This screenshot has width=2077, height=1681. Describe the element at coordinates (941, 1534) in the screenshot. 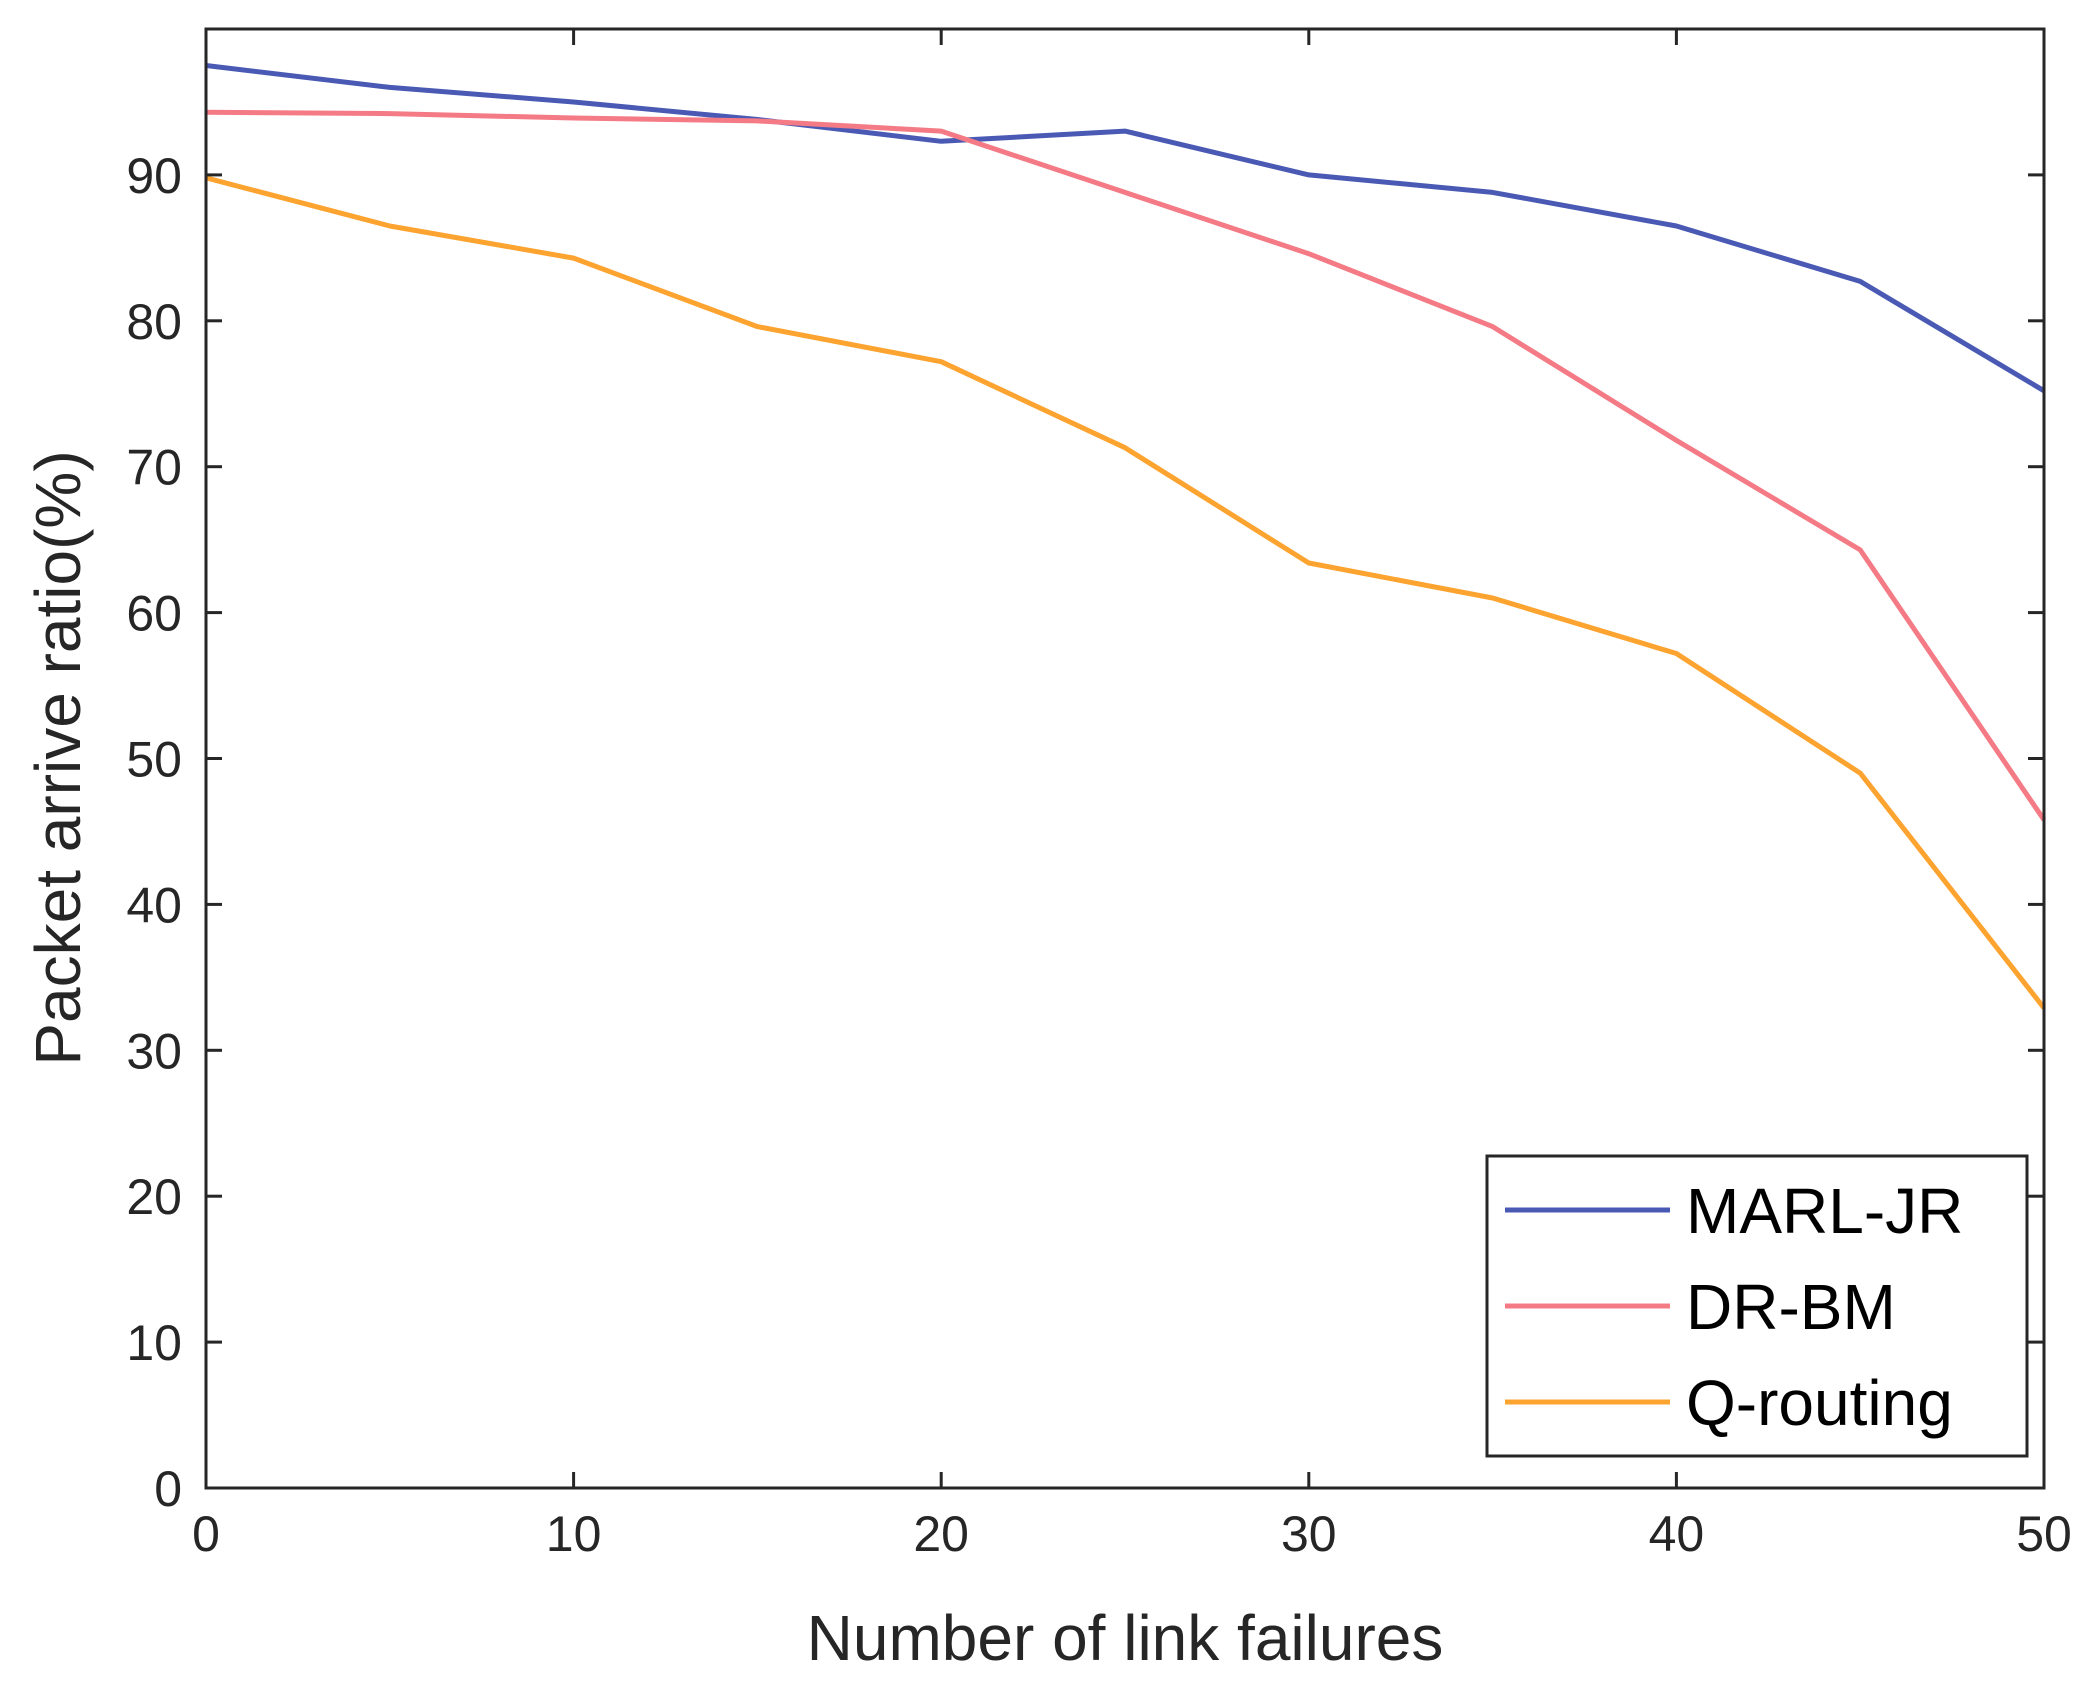

I see `x-tick-label-20: 20` at that location.